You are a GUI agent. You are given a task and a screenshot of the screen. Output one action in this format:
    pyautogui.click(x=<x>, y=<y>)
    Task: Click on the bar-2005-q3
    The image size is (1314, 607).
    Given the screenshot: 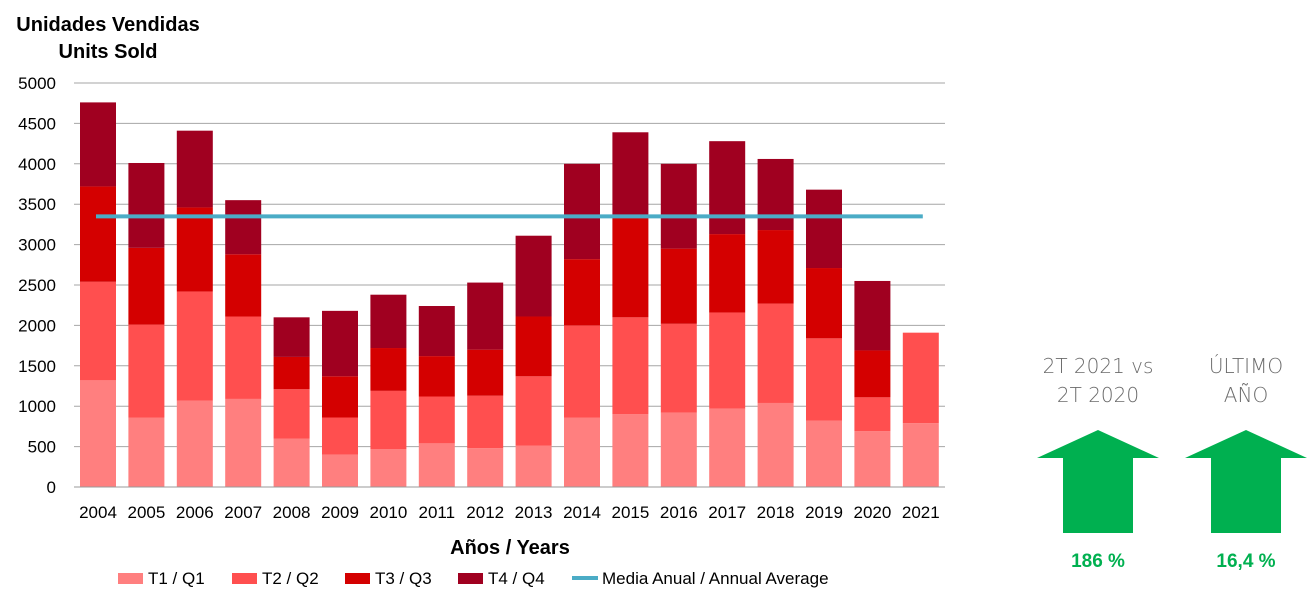 What is the action you would take?
    pyautogui.click(x=146, y=286)
    